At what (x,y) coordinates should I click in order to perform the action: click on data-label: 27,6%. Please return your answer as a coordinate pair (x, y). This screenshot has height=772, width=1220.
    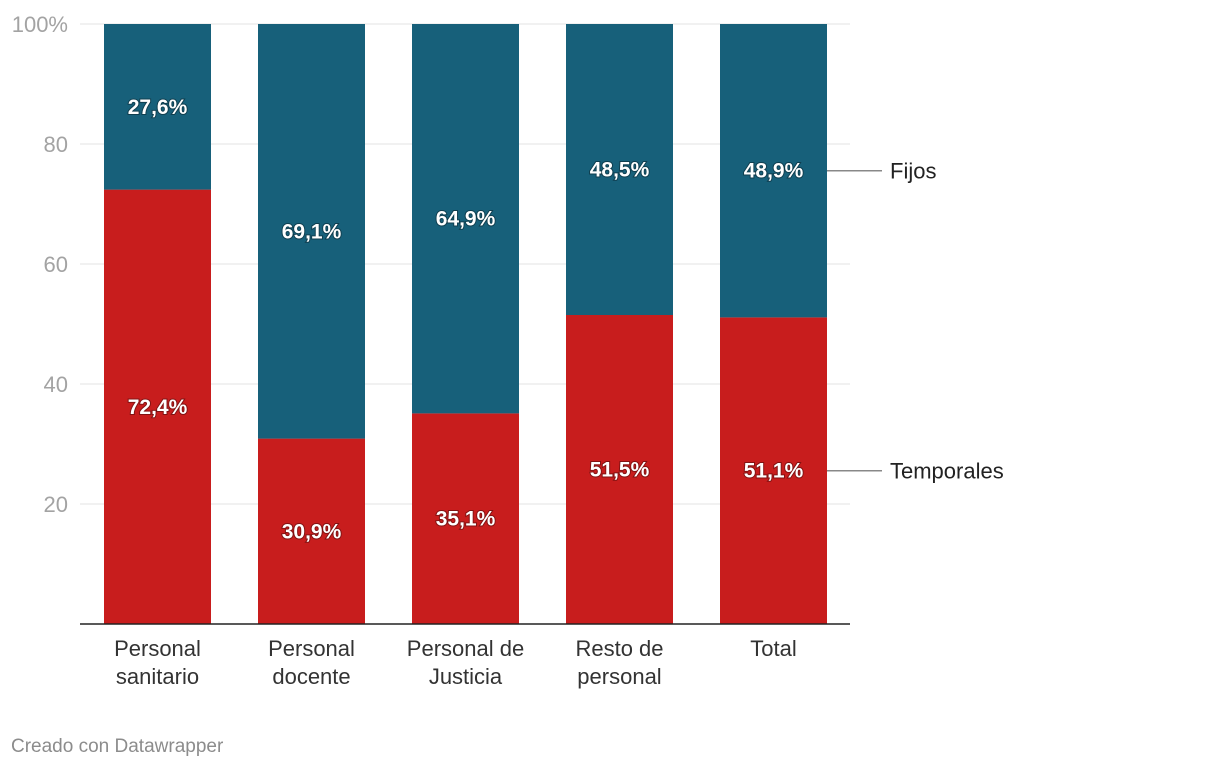
    Looking at the image, I should click on (158, 107).